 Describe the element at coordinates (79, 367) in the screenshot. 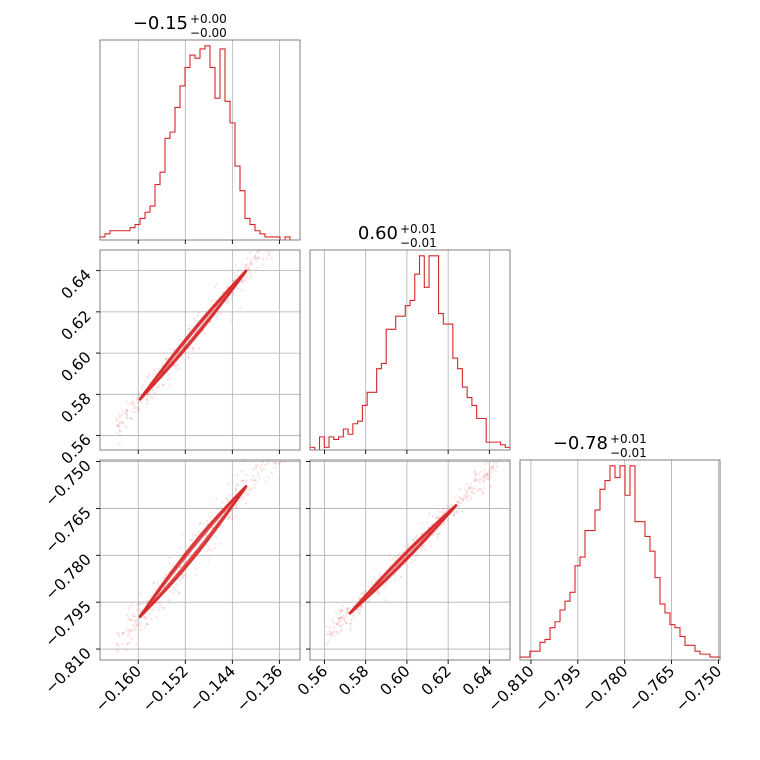

I see `y-ticks: 0.560.580.600.620.64` at that location.